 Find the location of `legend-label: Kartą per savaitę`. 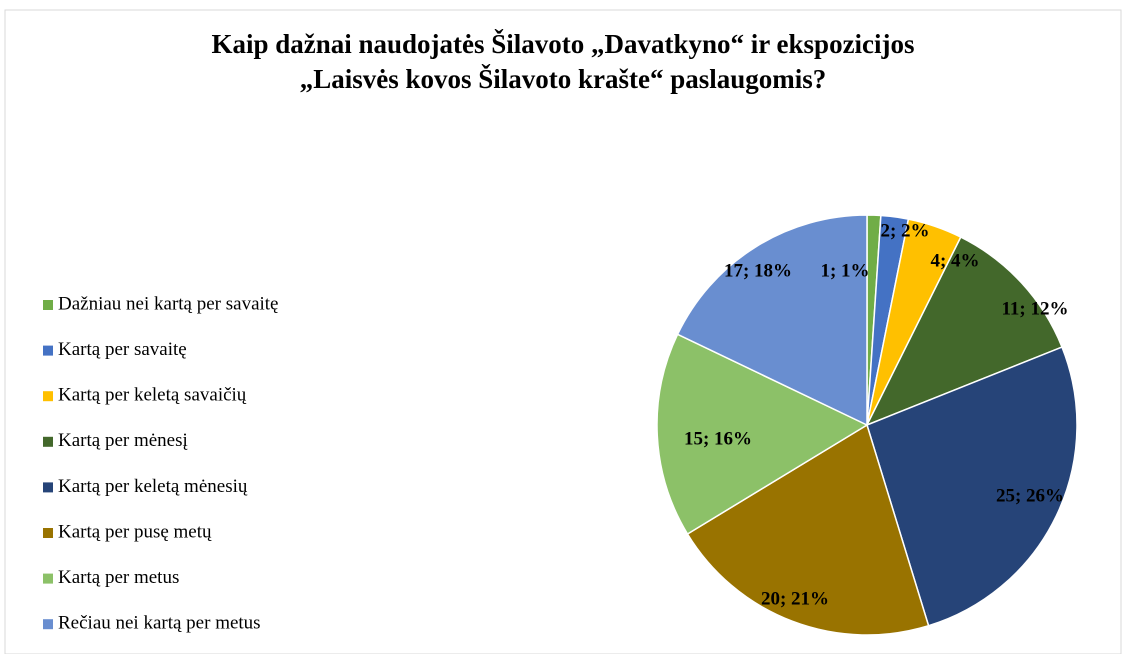

legend-label: Kartą per savaitę is located at coordinates (122, 349).